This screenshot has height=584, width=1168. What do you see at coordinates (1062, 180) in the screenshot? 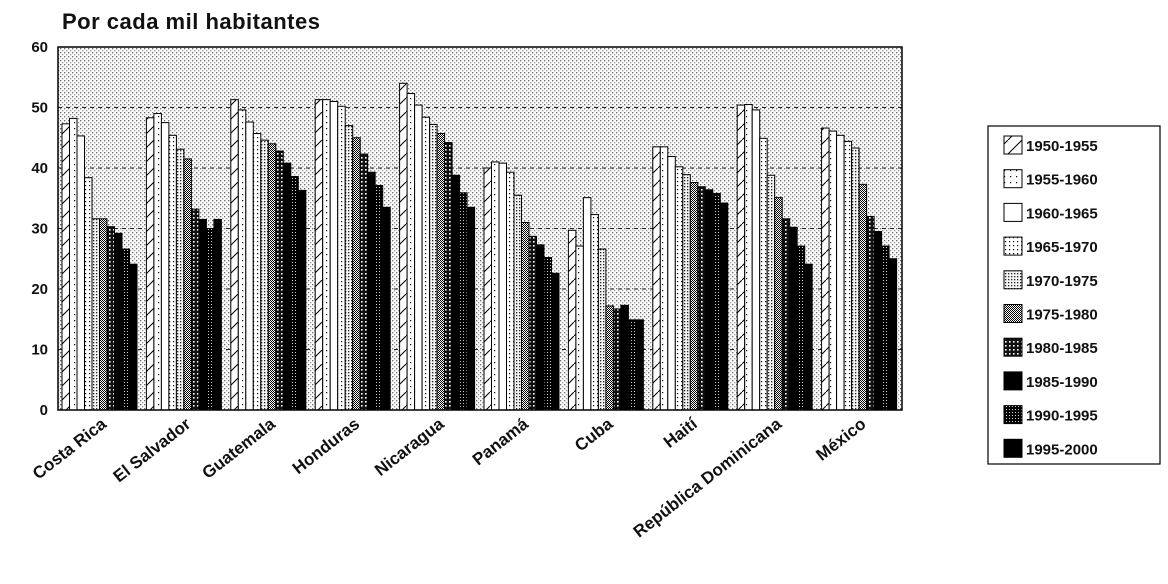
I see `legend-label: 1955-1960` at bounding box center [1062, 180].